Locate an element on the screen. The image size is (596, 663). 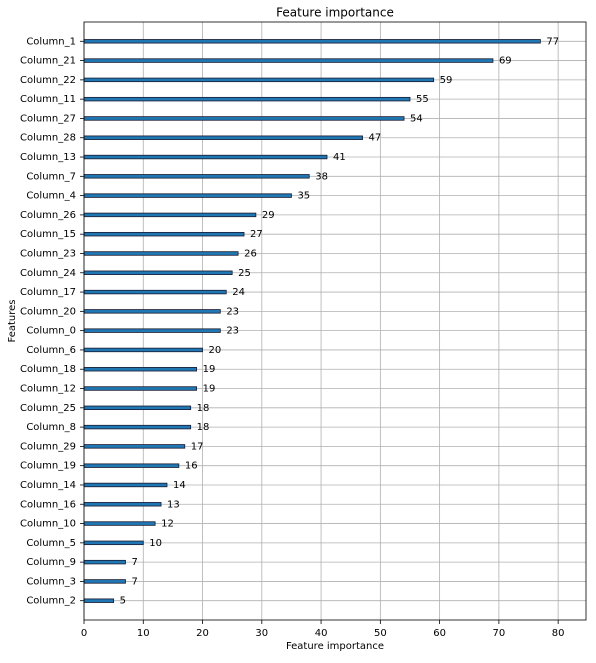
data-label: 5 is located at coordinates (123, 601).